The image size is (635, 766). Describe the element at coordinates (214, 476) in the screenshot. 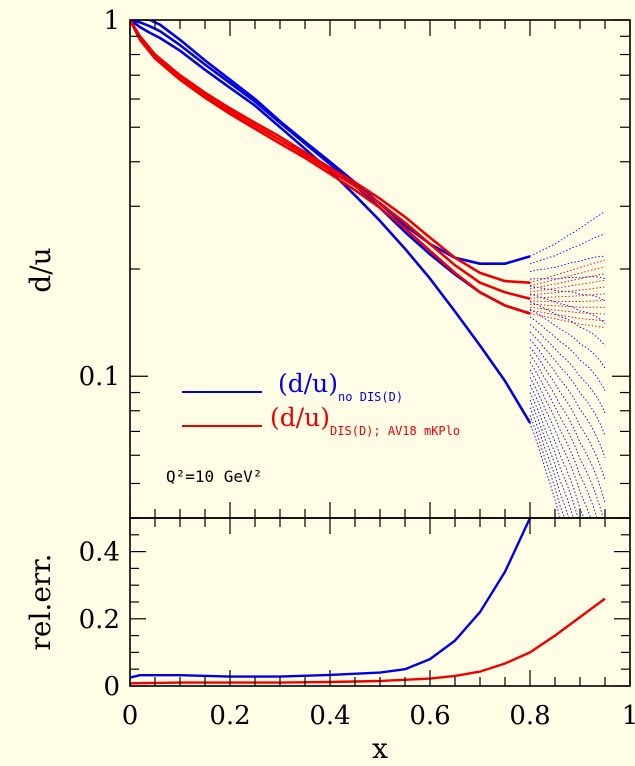

I see `annotation-q2: Q²=10 GeV²` at that location.